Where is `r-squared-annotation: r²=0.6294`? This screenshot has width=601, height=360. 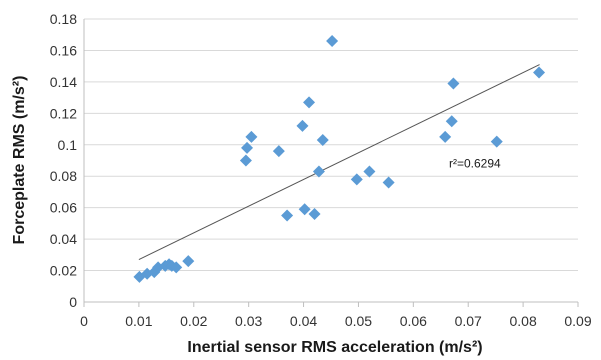 r-squared-annotation: r²=0.6294 is located at coordinates (475, 163).